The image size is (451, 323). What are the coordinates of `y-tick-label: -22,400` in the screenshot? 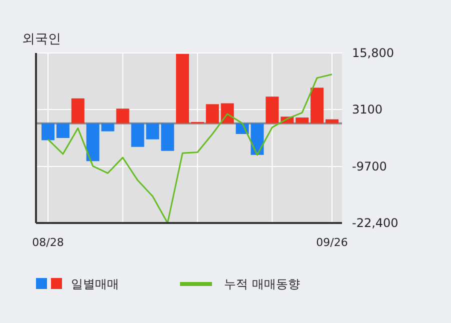 It's located at (375, 223).